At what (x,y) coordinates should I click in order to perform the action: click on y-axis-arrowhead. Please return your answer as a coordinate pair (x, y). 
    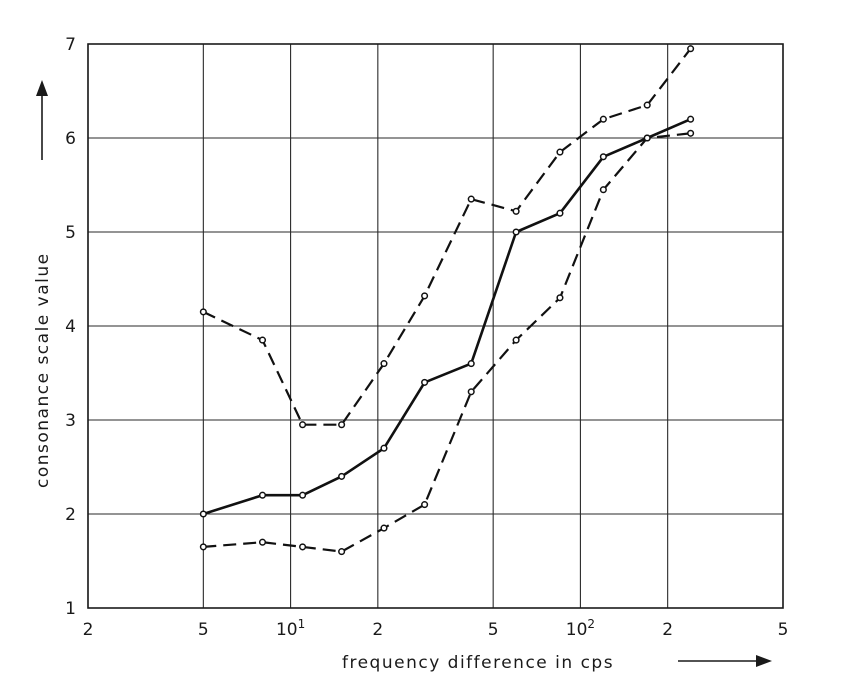
    Looking at the image, I should click on (42, 88).